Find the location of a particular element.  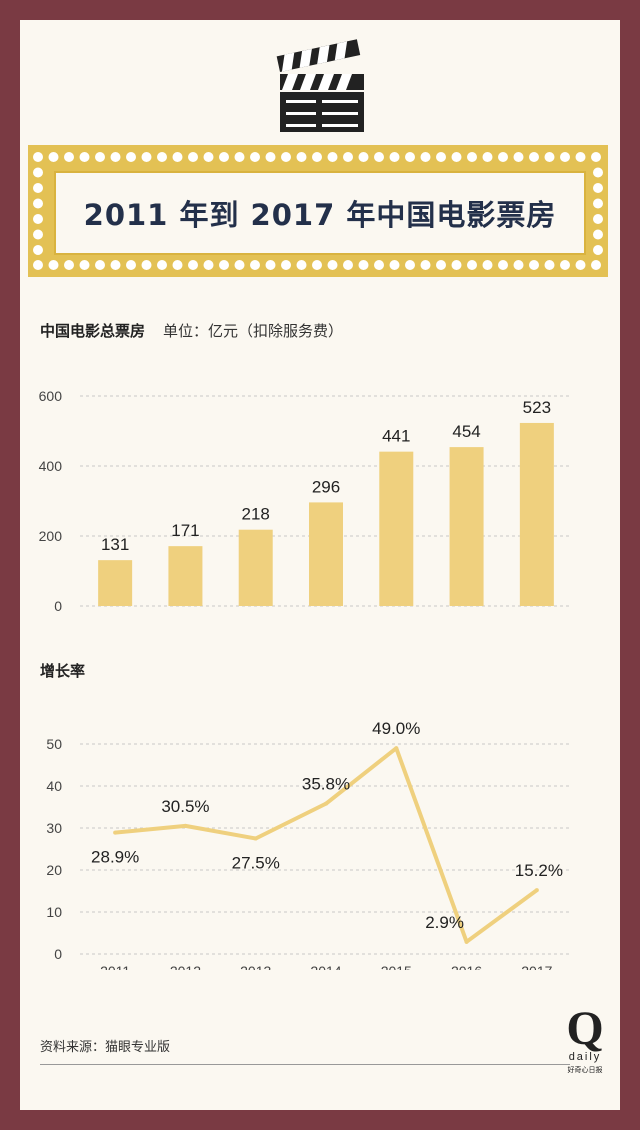

data-label: 49.0% is located at coordinates (396, 728).